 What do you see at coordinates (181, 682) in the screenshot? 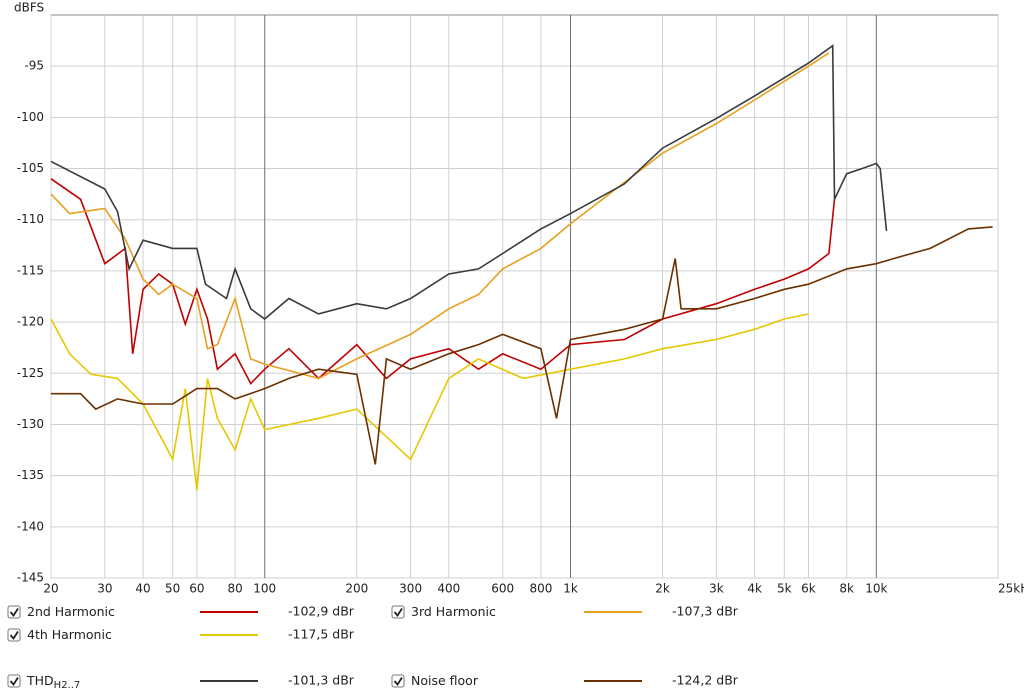
I see `legend-entry: THDH2..7 -101,3 dBr` at bounding box center [181, 682].